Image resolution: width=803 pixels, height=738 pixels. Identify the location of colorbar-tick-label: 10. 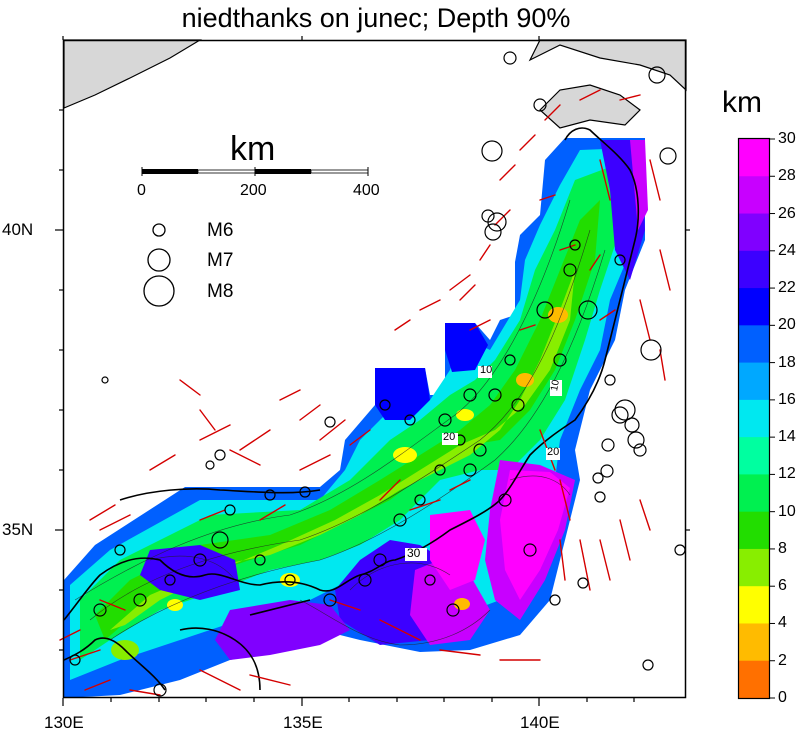
(787, 511).